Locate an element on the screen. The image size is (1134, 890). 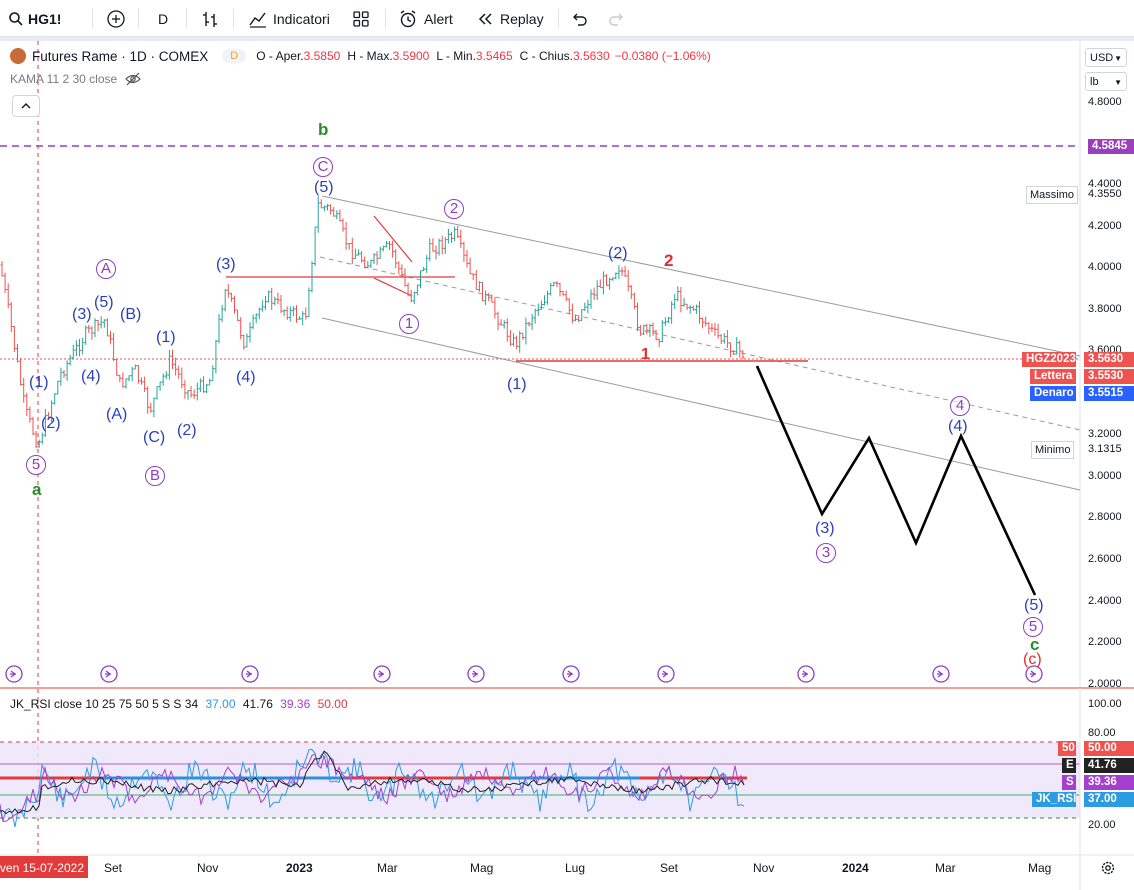
redo-button is located at coordinates (617, 18).